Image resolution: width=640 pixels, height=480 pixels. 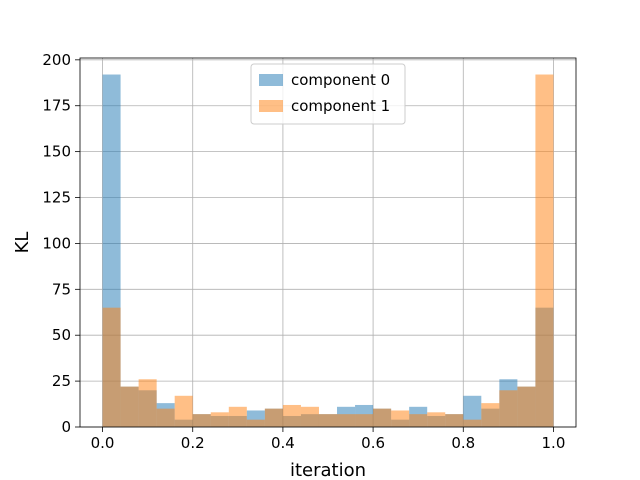 I want to click on legend-box, so click(x=328, y=94).